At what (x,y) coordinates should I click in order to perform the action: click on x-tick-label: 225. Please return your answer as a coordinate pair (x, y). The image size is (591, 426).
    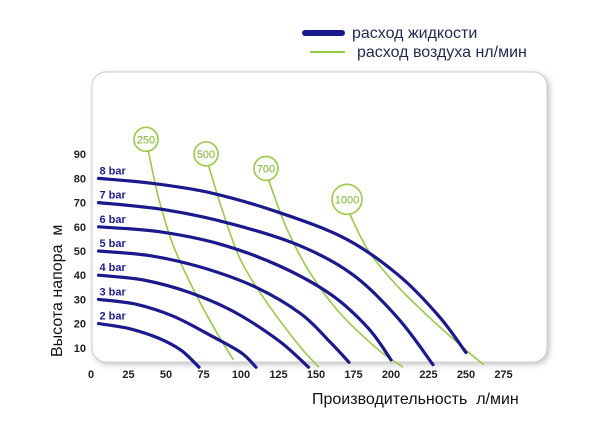
    Looking at the image, I should click on (428, 375).